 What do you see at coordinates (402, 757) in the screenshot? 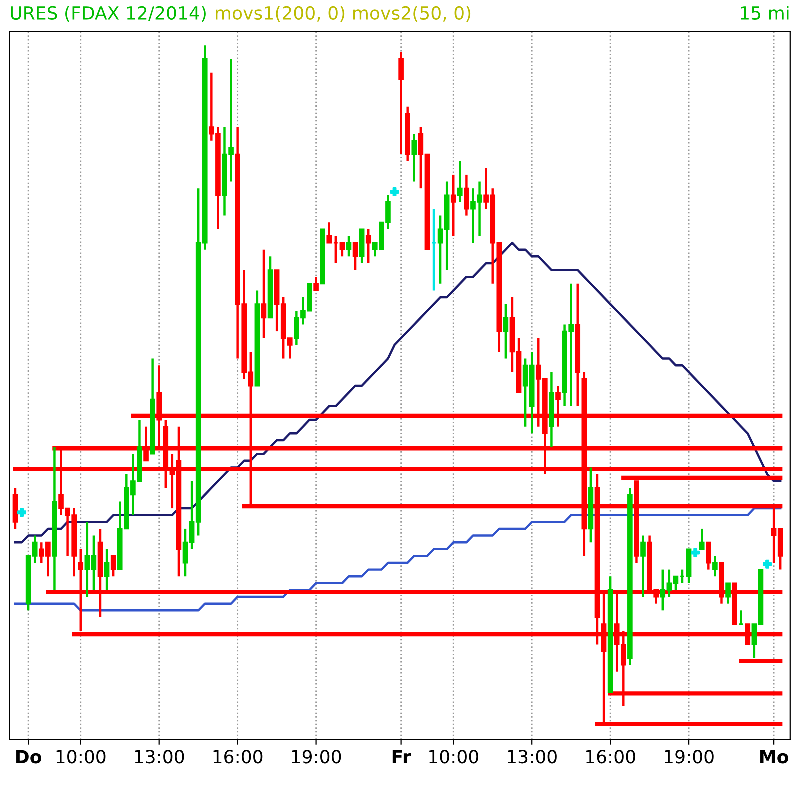
I see `x-tick-label: Fr` at bounding box center [402, 757].